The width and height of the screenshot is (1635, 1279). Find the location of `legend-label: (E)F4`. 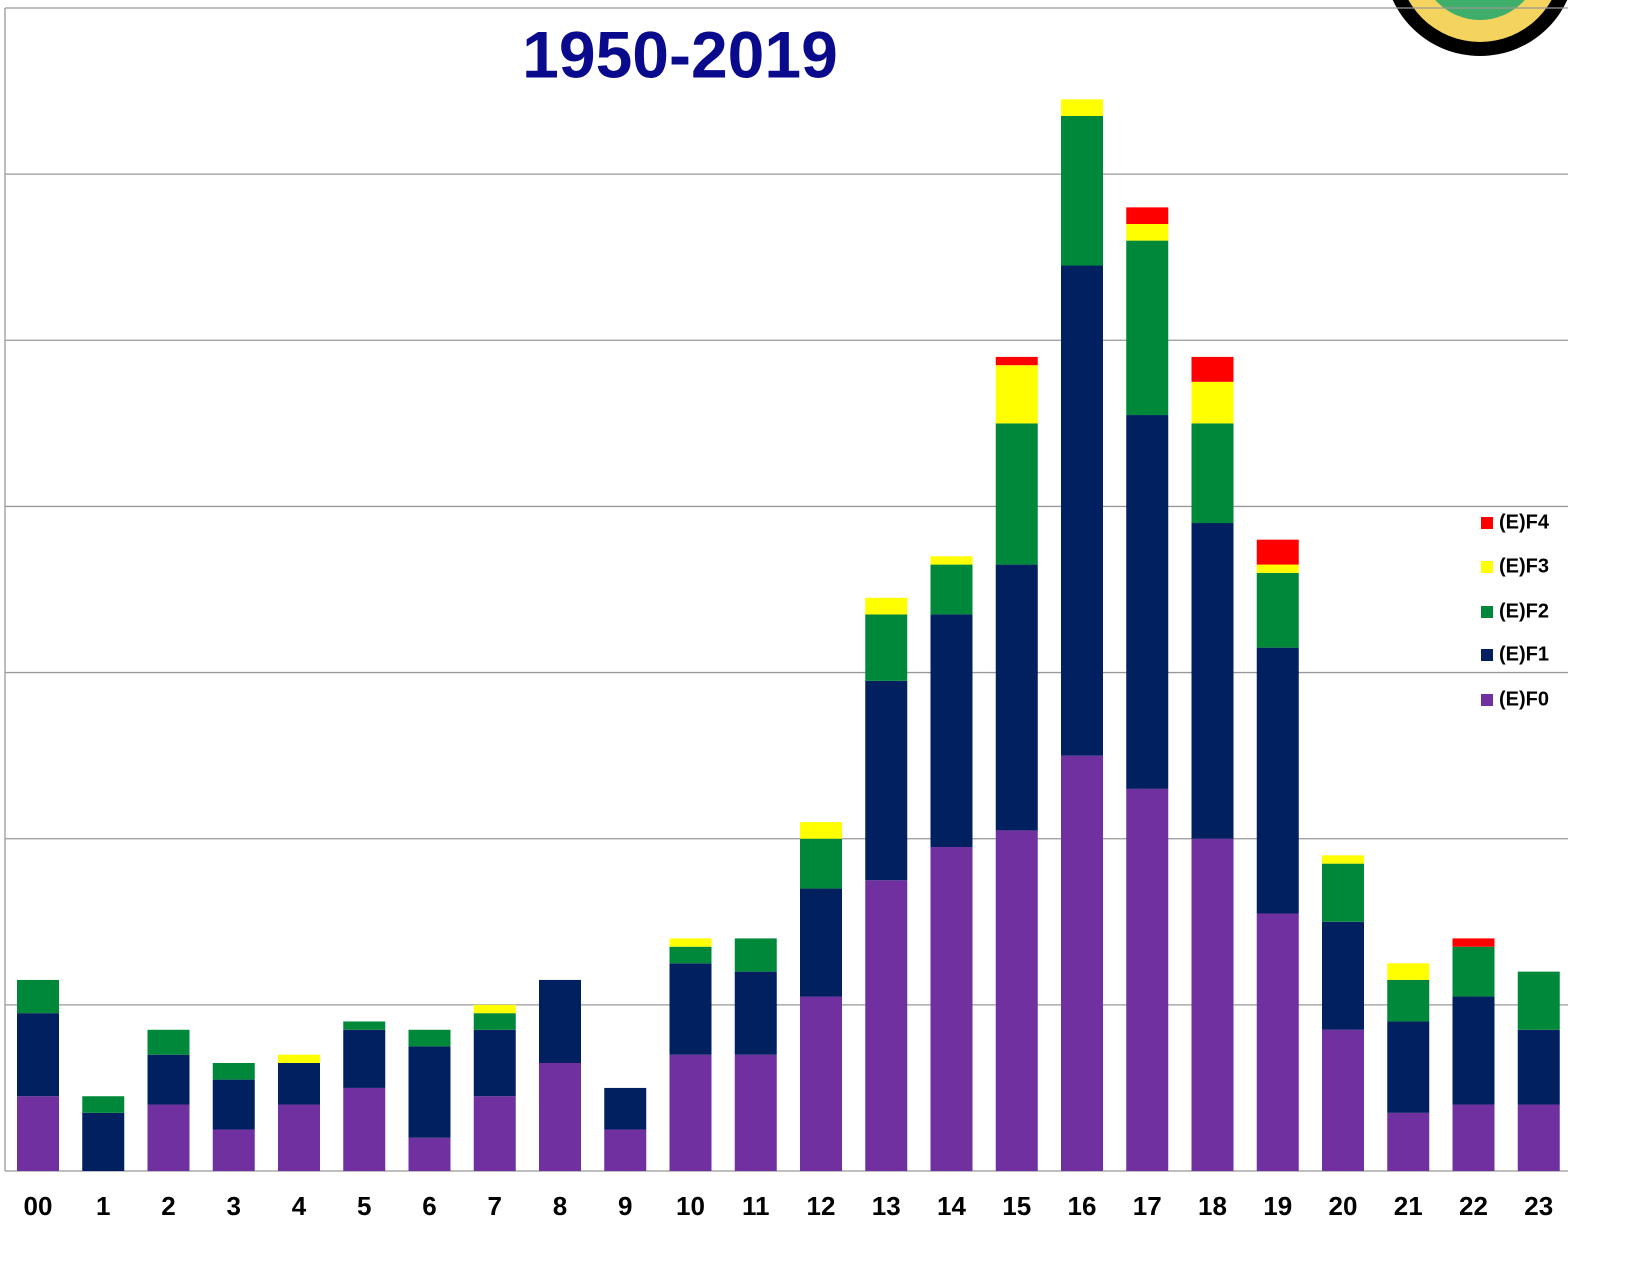

legend-label: (E)F4 is located at coordinates (1524, 522).